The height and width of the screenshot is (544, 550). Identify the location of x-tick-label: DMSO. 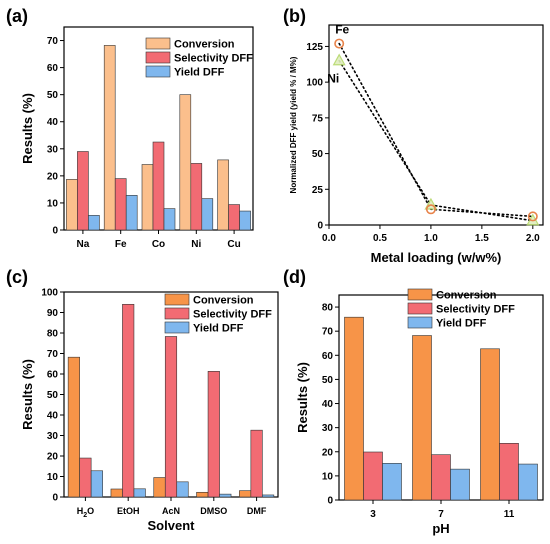
(213, 511).